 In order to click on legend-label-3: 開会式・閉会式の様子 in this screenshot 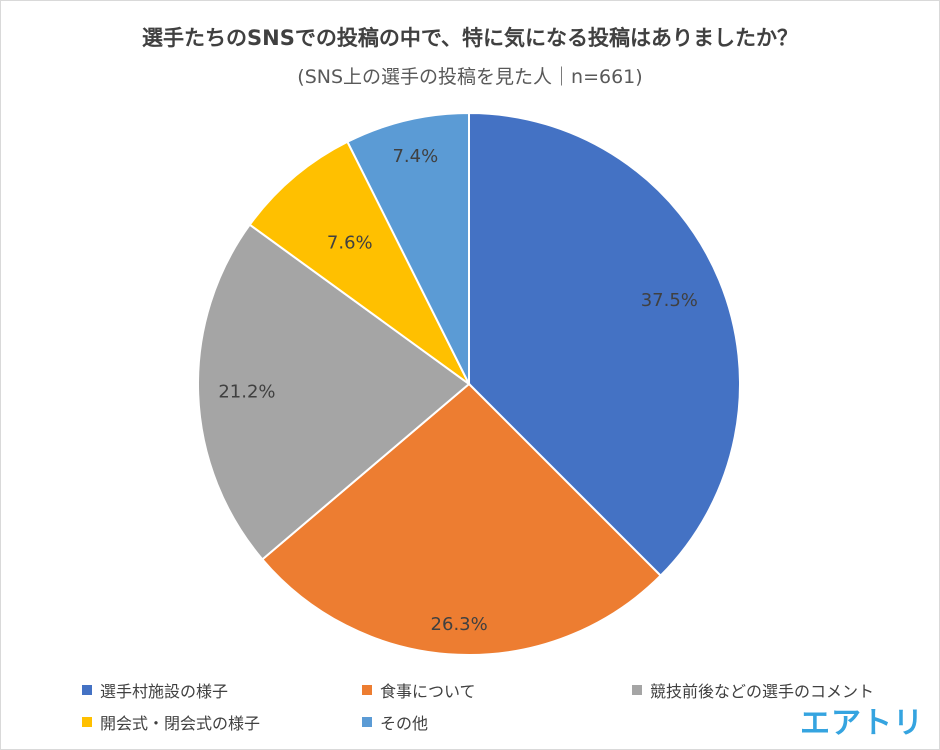, I will do `click(180, 723)`.